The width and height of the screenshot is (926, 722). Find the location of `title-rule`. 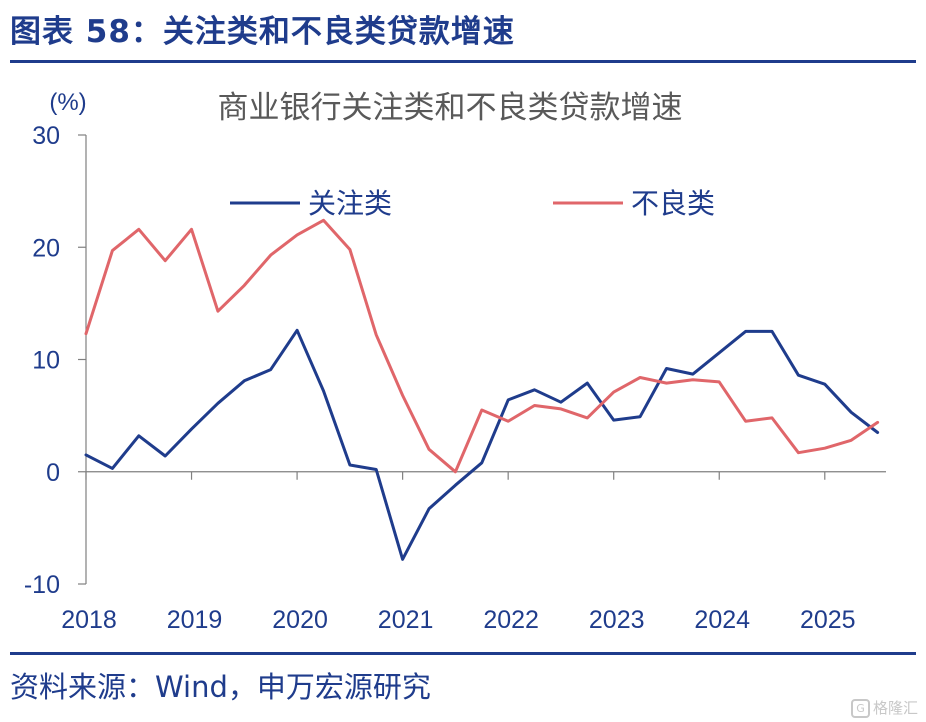

title-rule is located at coordinates (463, 61).